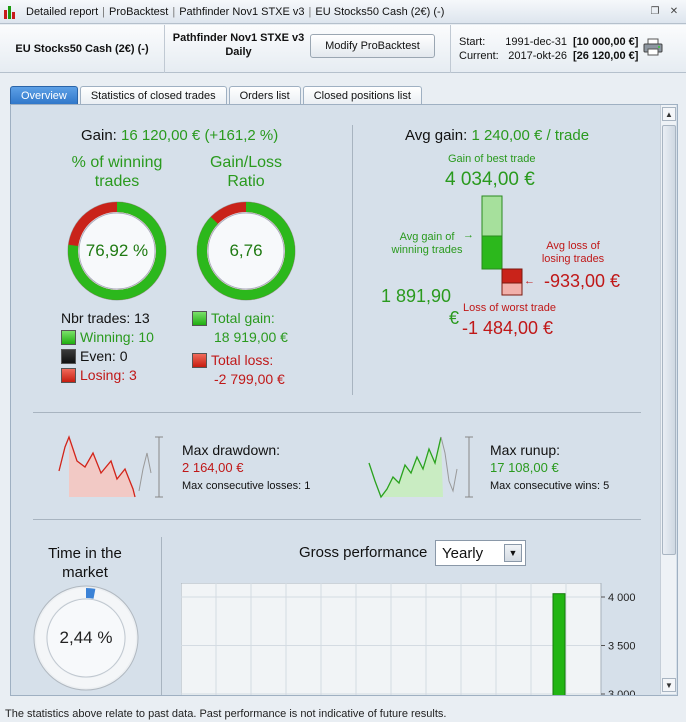 Image resolution: width=686 pixels, height=722 pixels. Describe the element at coordinates (117, 181) in the screenshot. I see `winning-pct-title-line2: trades` at that location.